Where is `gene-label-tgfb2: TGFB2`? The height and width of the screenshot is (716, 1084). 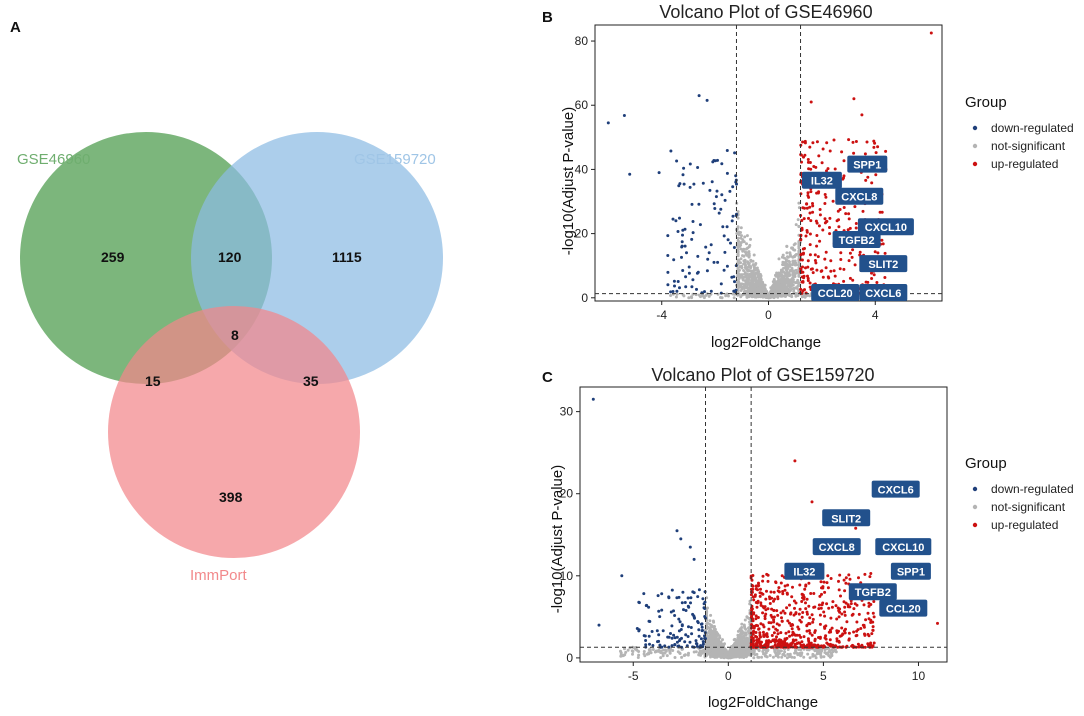 gene-label-tgfb2: TGFB2 is located at coordinates (872, 592).